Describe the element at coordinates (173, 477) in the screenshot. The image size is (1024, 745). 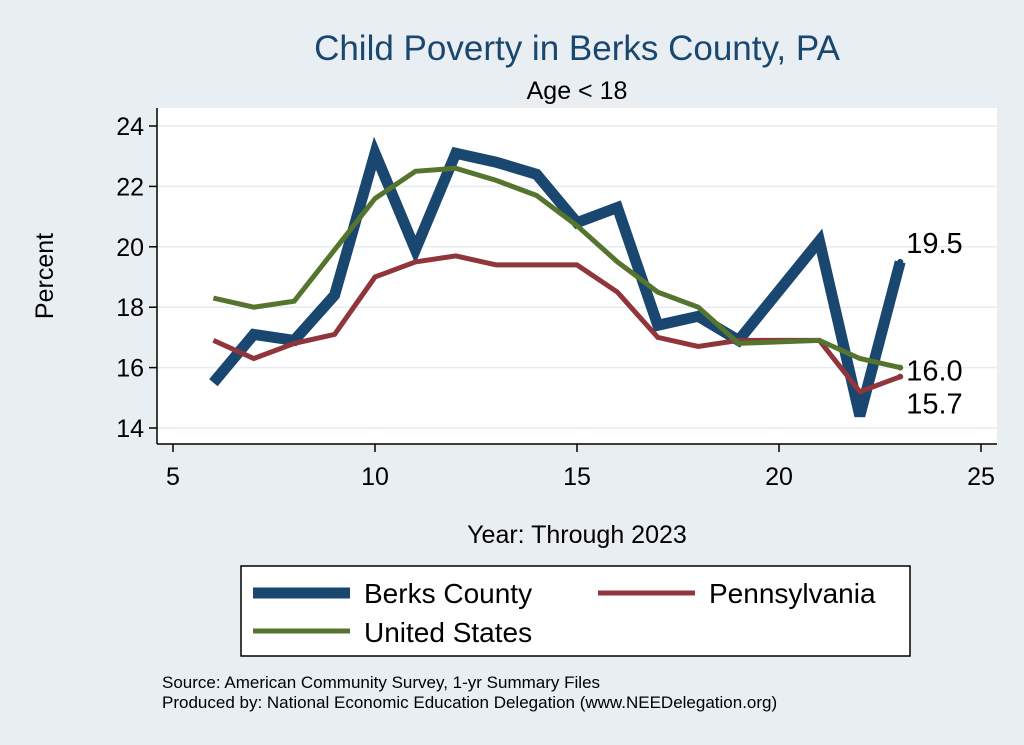
I see `x-tick-label-5: 5` at that location.